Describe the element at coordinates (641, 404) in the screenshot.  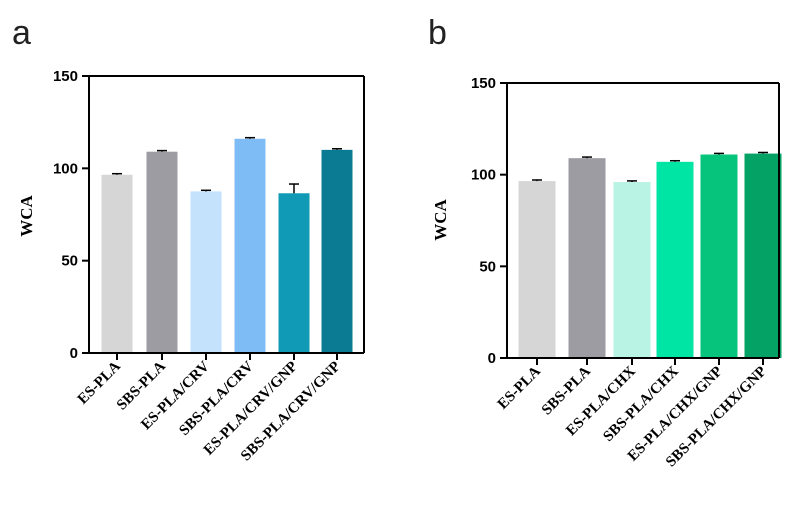
I see `x-tick-label: SBS-PLA/CHX` at that location.